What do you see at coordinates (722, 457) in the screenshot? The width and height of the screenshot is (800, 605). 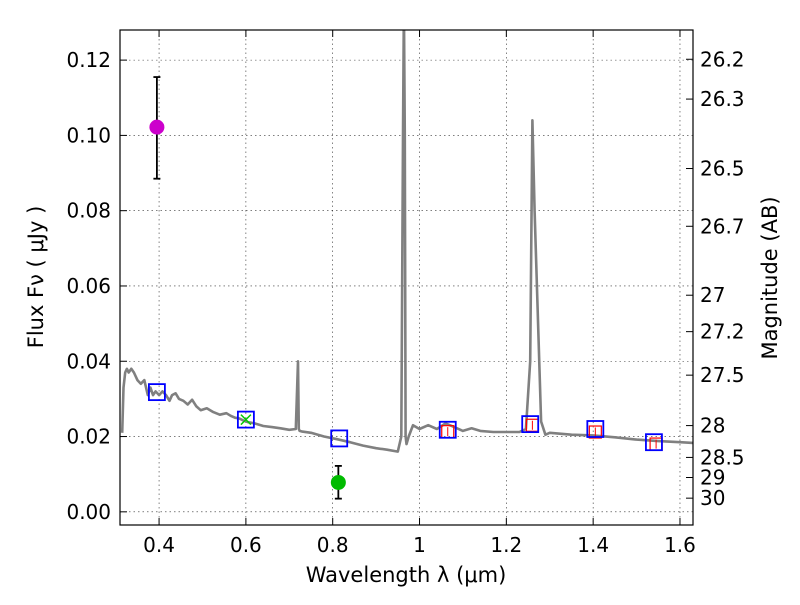 I see `magnitude-tick-label: 28.5` at bounding box center [722, 457].